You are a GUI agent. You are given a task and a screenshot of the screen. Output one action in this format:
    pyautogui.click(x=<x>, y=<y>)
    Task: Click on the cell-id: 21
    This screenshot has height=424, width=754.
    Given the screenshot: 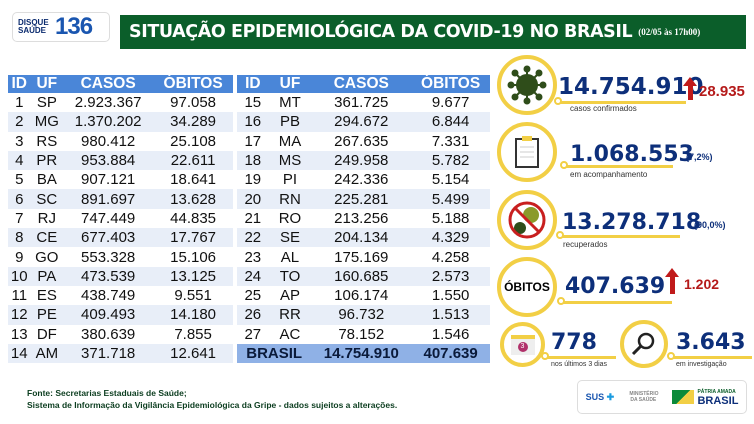 What is the action you would take?
    pyautogui.click(x=253, y=218)
    